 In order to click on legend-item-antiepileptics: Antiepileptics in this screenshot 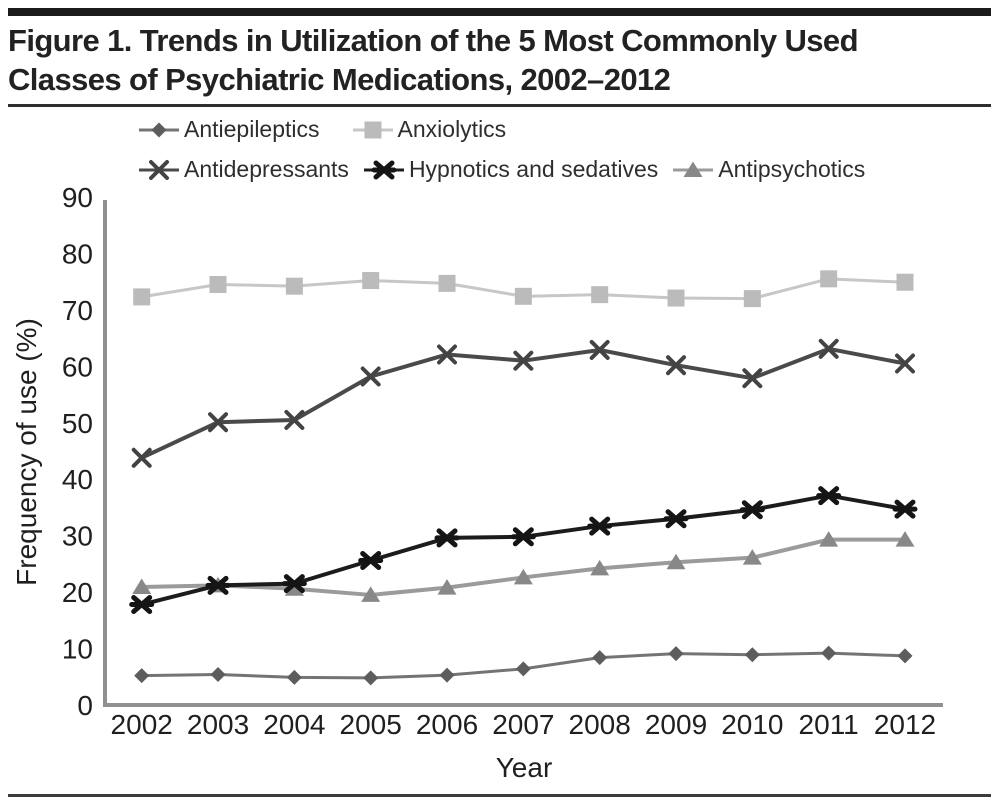, I will do `click(228, 129)`.